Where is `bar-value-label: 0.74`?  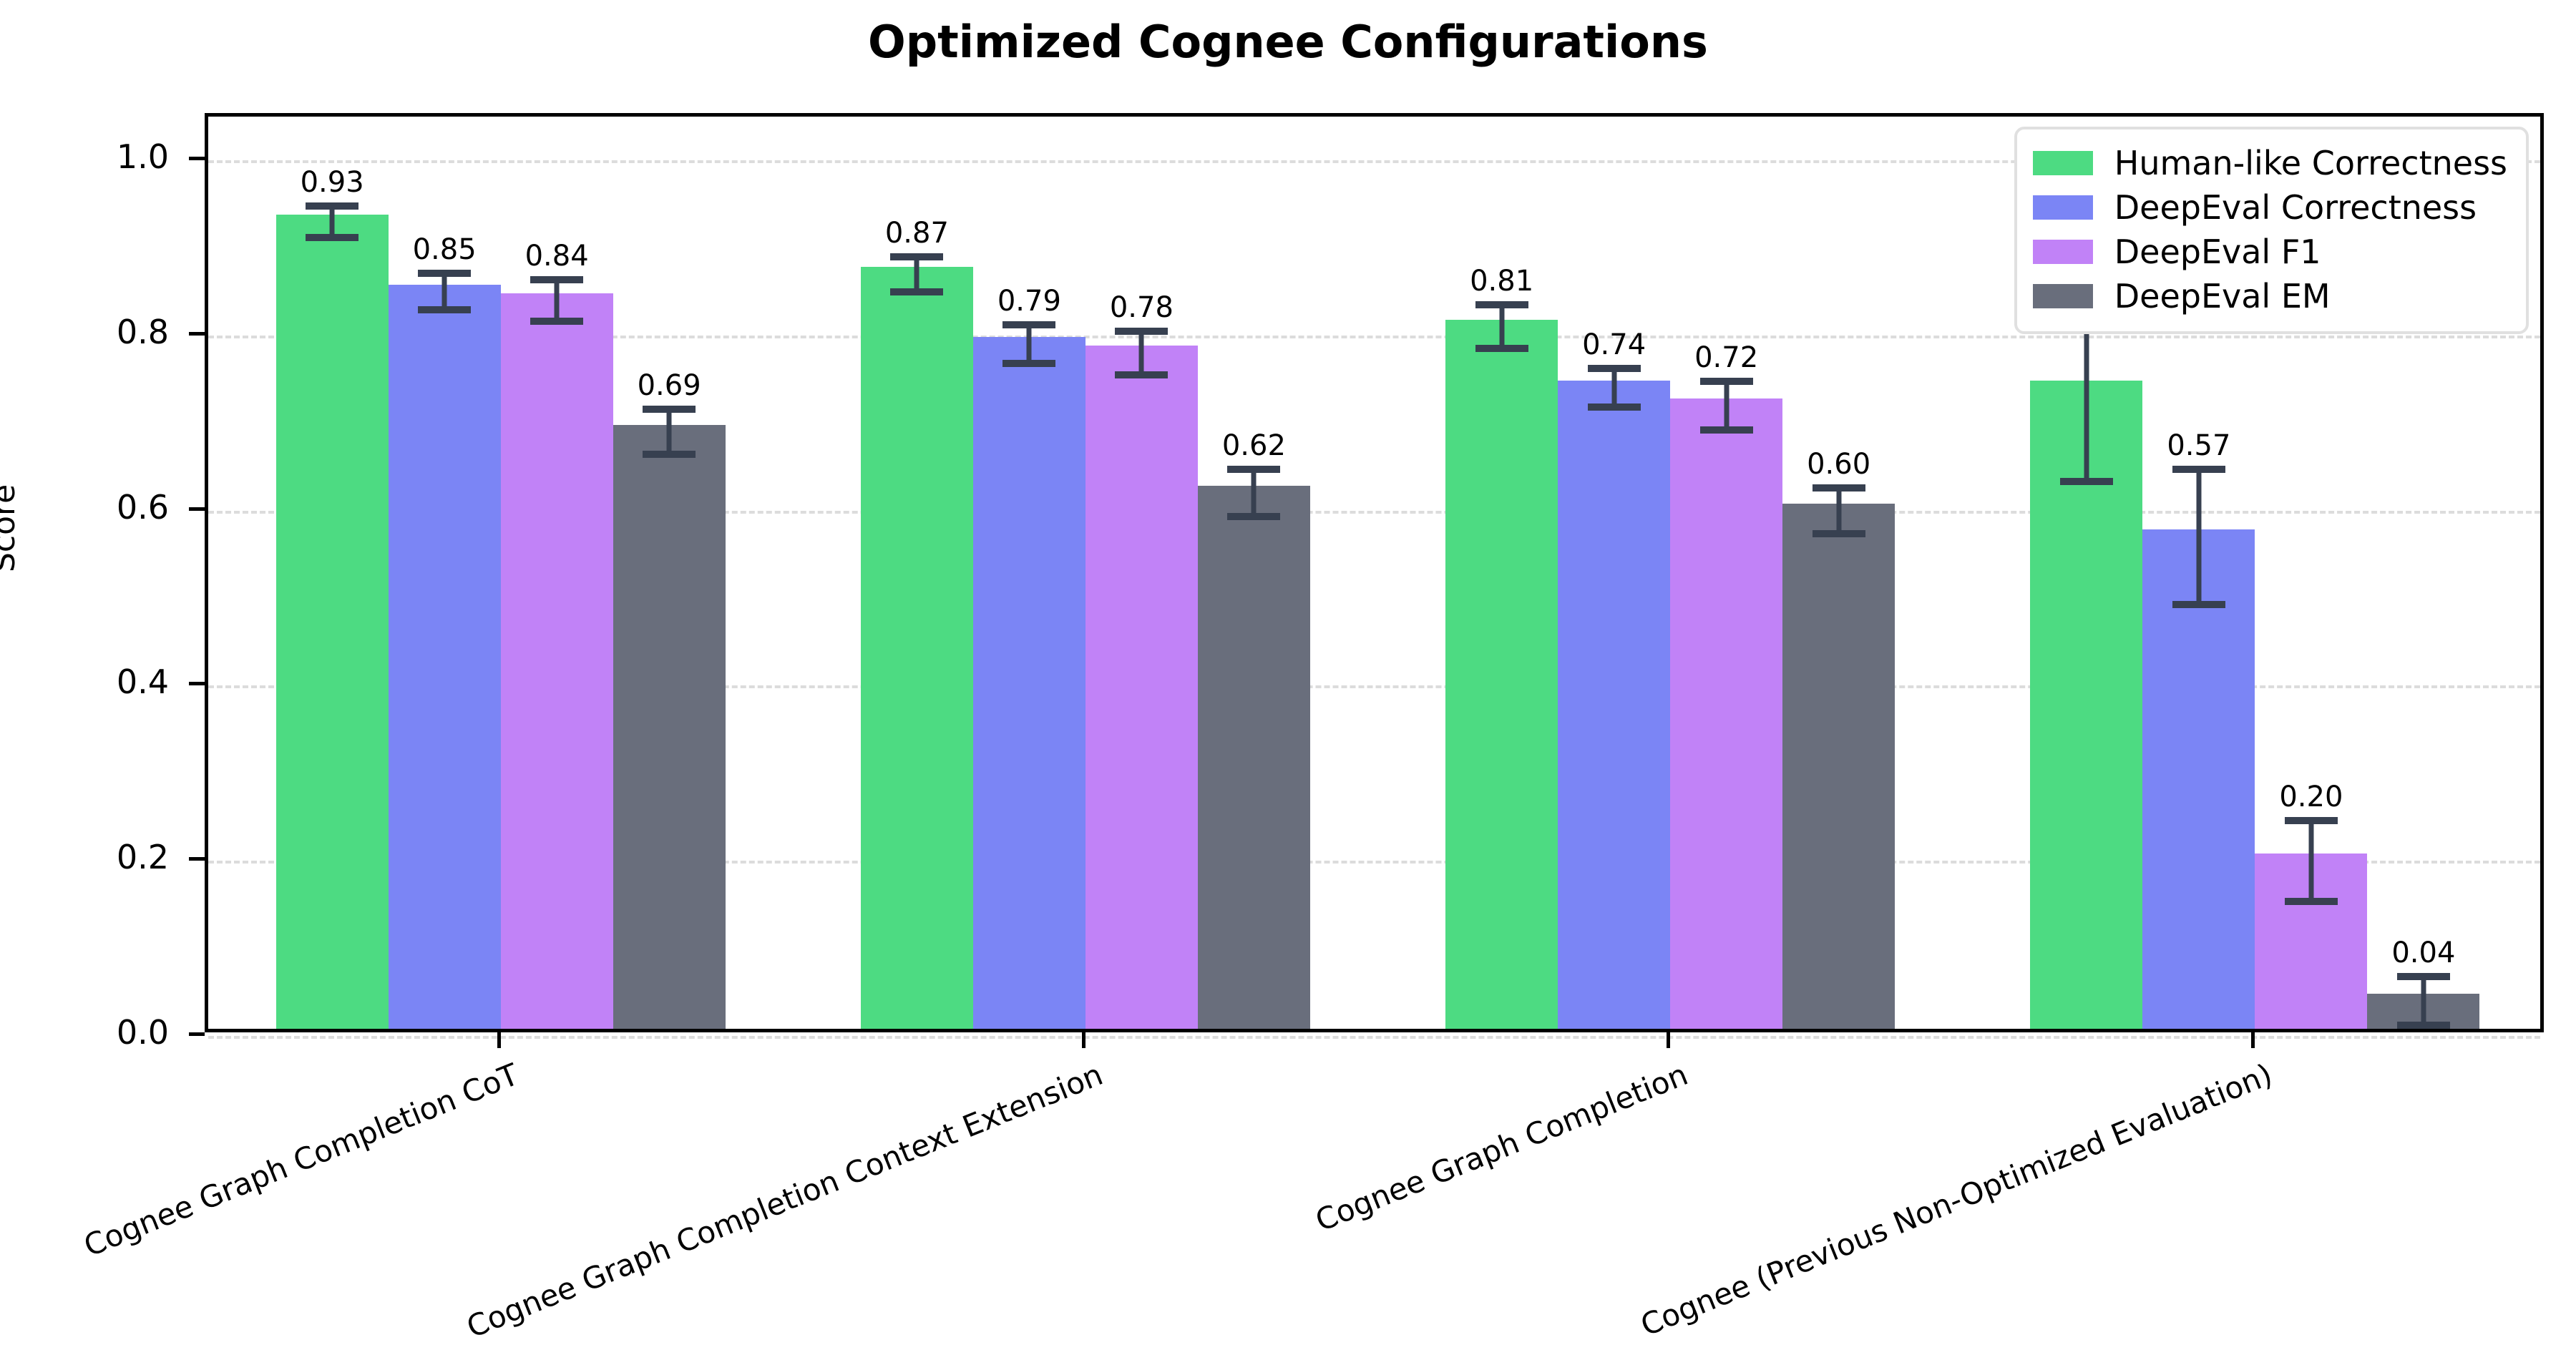 bar-value-label: 0.74 is located at coordinates (1614, 345).